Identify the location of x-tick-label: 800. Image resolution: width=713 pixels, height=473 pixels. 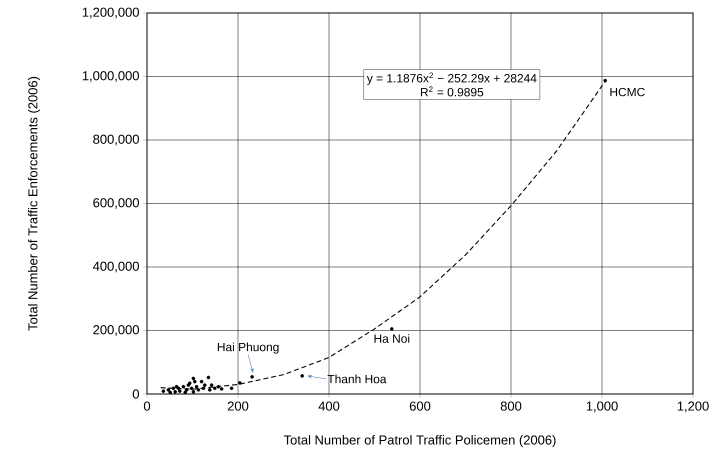
(511, 406).